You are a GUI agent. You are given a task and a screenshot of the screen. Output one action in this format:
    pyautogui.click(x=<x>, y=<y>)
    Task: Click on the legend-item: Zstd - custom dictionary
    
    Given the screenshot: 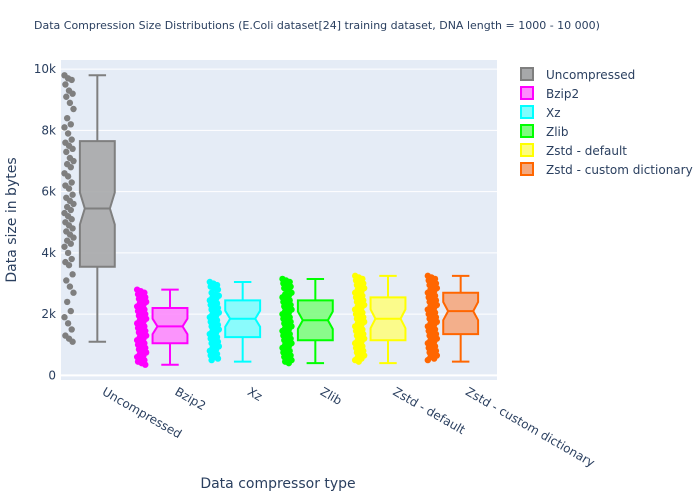 What is the action you would take?
    pyautogui.click(x=606, y=169)
    